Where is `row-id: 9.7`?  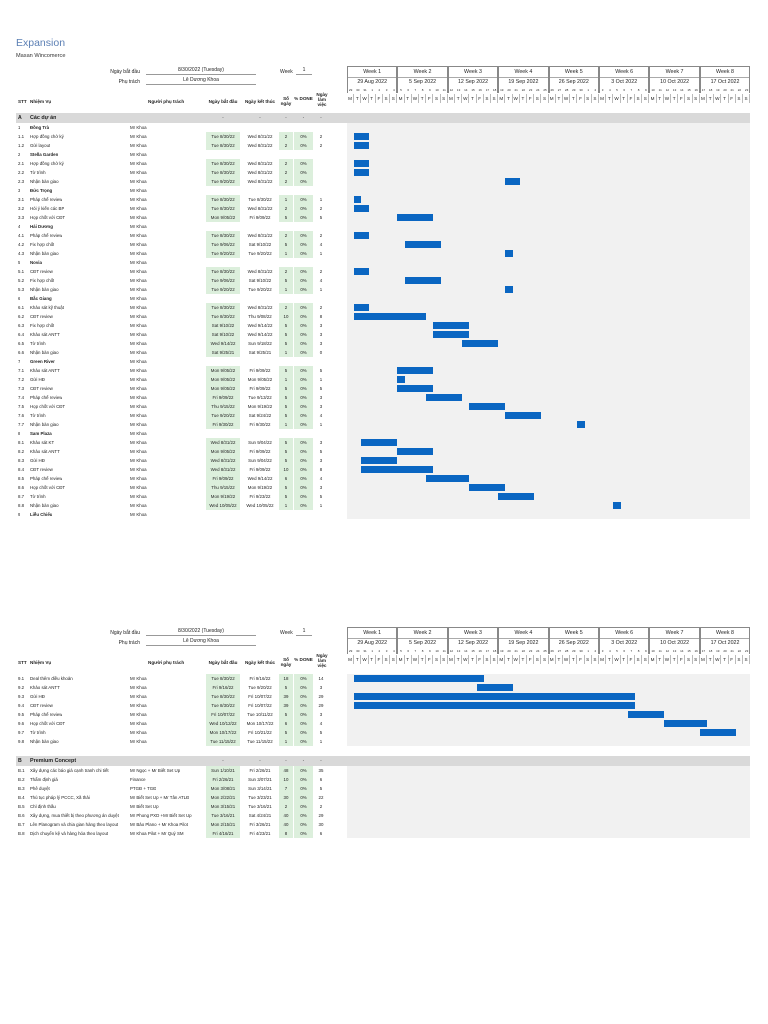
row-id: 9.7 is located at coordinates (21, 732).